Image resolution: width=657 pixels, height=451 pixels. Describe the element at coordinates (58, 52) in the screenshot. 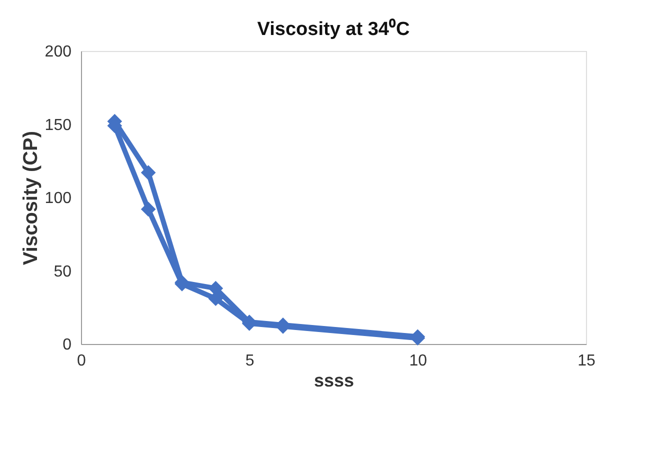

I see `y-tick-label: 200` at that location.